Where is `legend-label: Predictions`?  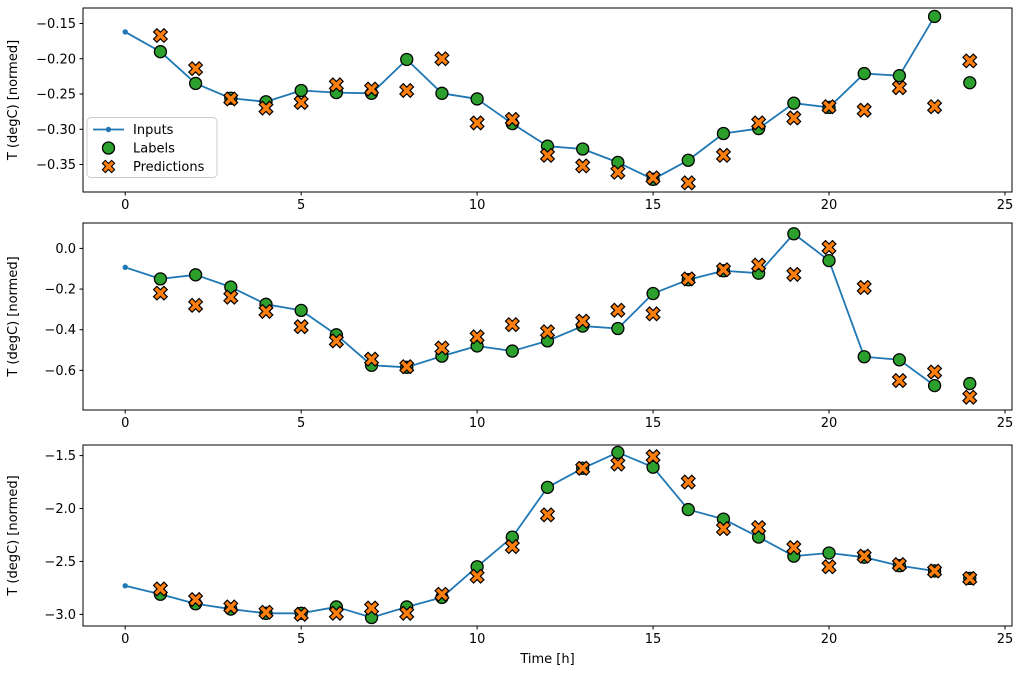 legend-label: Predictions is located at coordinates (169, 167).